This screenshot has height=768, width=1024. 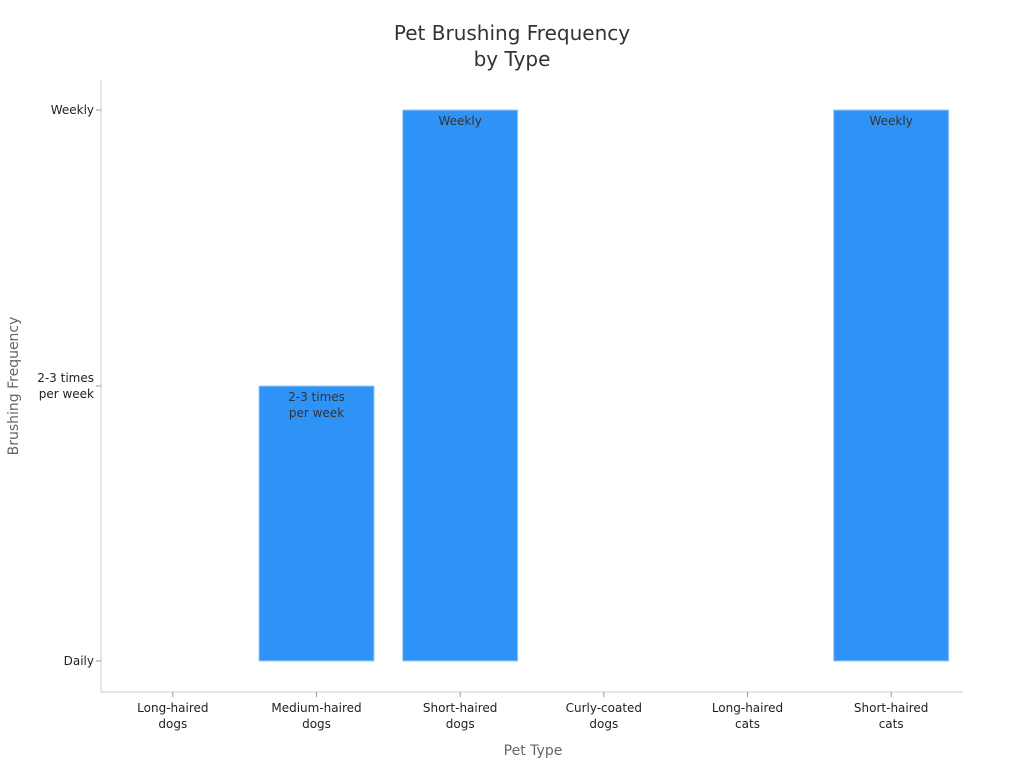 What do you see at coordinates (512, 33) in the screenshot?
I see `chart-title-line: Pet Brushing Frequency` at bounding box center [512, 33].